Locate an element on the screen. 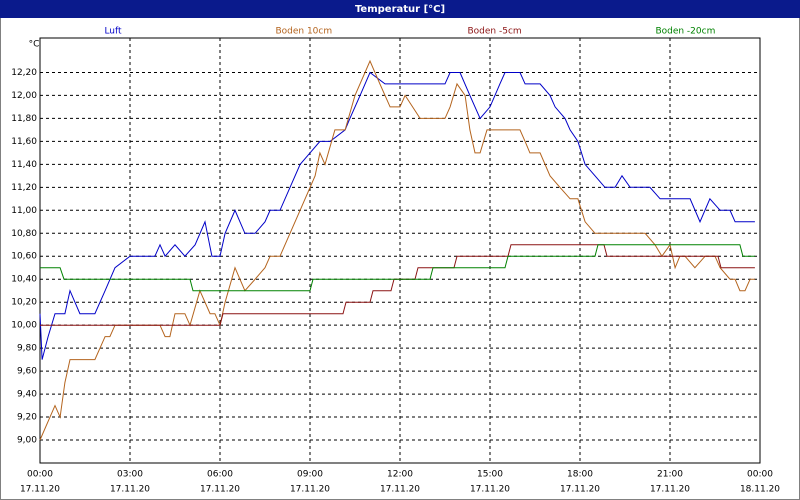 This screenshot has height=500, width=800. y-tick-label: 11,20 is located at coordinates (24, 188).